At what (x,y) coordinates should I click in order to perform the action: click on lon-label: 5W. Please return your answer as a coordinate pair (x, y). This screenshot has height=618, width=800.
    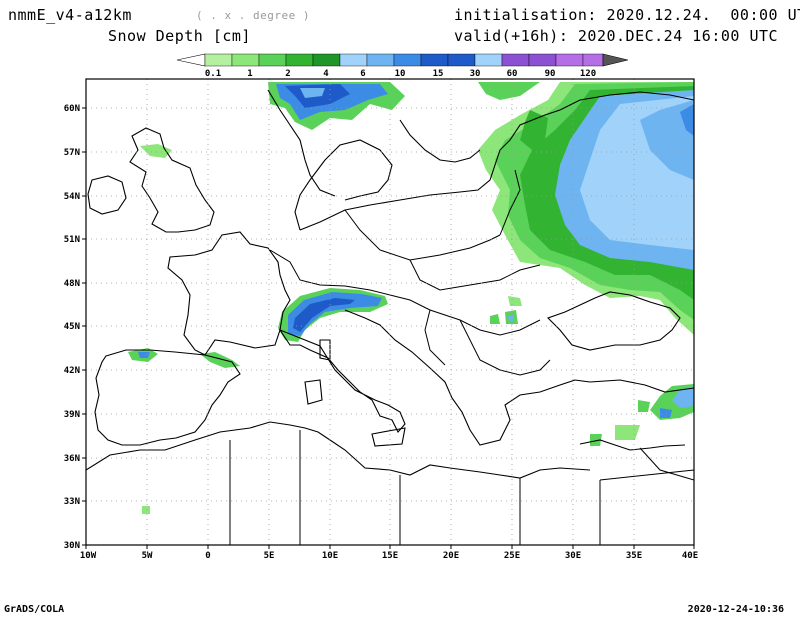
    Looking at the image, I should click on (147, 556).